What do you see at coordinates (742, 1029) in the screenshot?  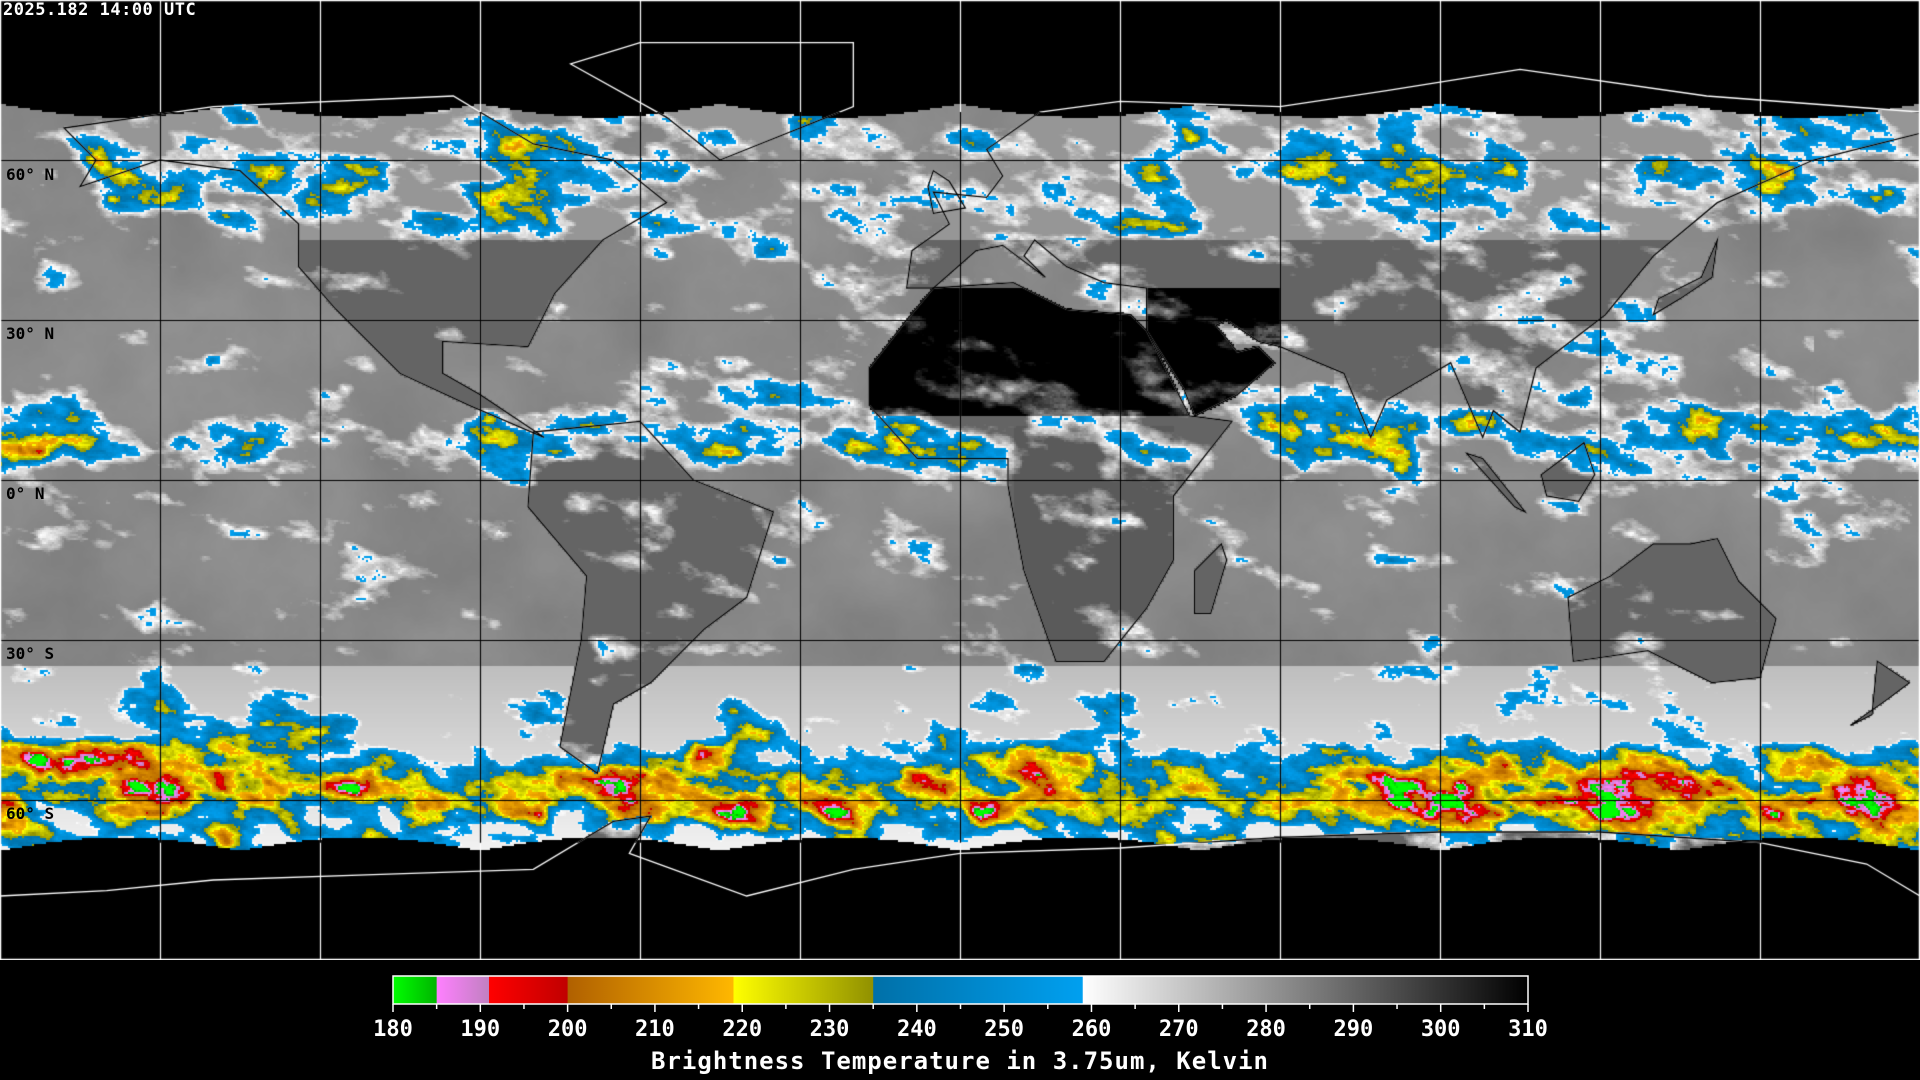 I see `colorbar-tick-label: 220` at bounding box center [742, 1029].